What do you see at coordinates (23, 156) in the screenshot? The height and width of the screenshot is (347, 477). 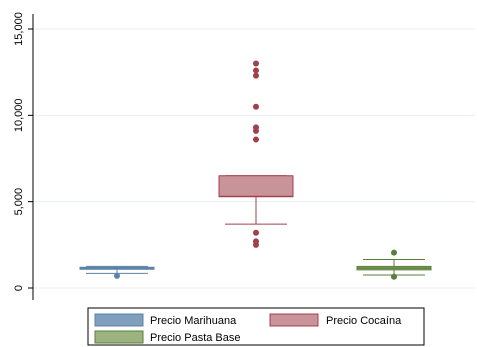 I see `y-axis: 0 5,000 10,000 15,000` at bounding box center [23, 156].